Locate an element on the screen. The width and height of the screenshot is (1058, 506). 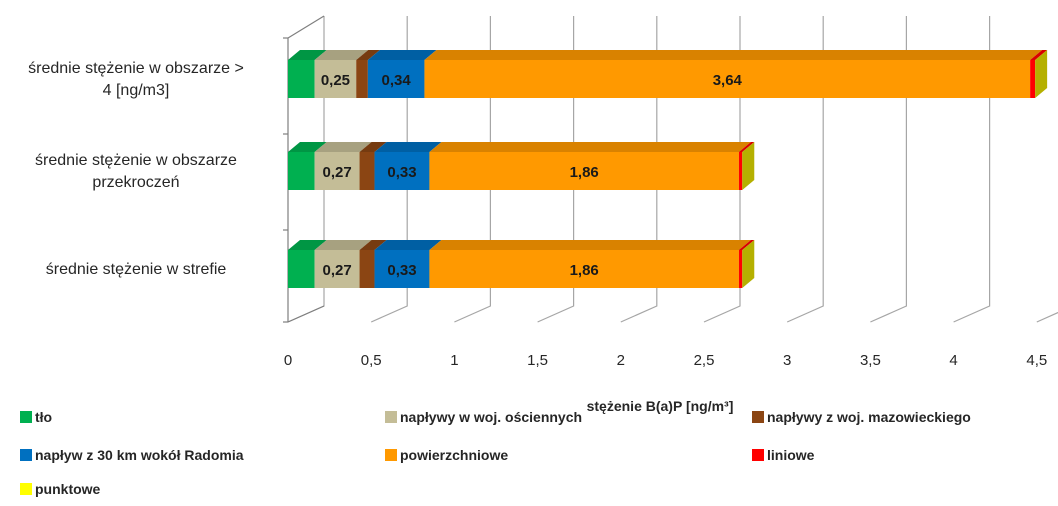
data-label: 3,64 is located at coordinates (728, 80).